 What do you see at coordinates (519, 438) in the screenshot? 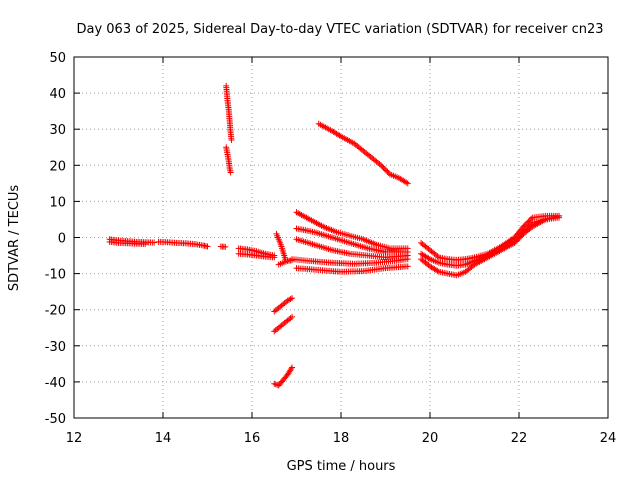
I see `x-tick-label: 22` at bounding box center [519, 438].